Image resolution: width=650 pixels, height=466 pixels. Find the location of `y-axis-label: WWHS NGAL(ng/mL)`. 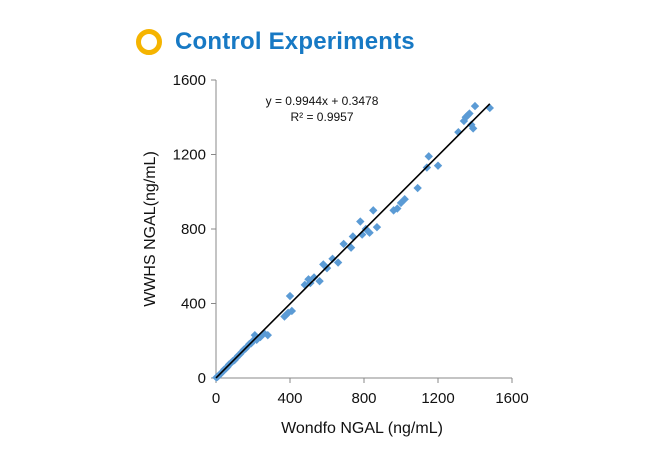

y-axis-label: WWHS NGAL(ng/mL) is located at coordinates (150, 229).